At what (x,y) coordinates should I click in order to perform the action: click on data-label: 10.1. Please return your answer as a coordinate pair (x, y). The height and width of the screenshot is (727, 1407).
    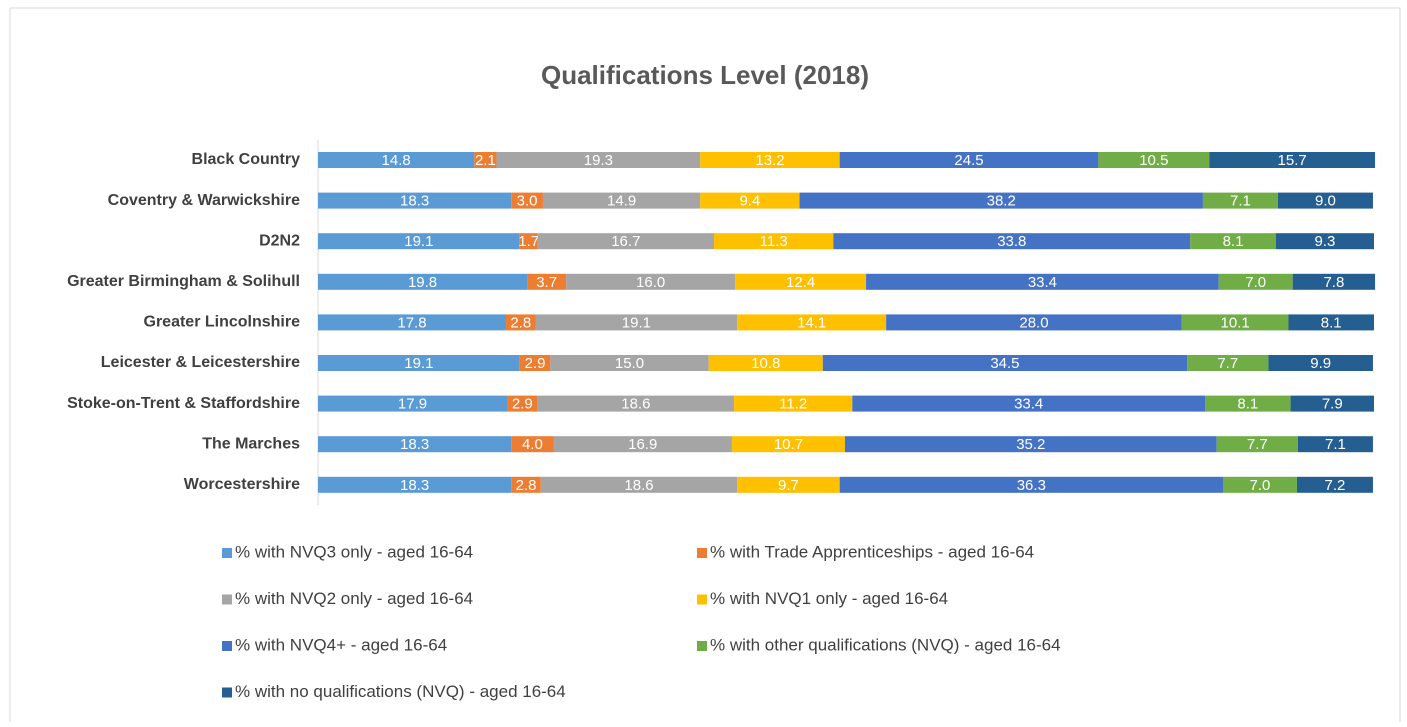
    Looking at the image, I should click on (1235, 322).